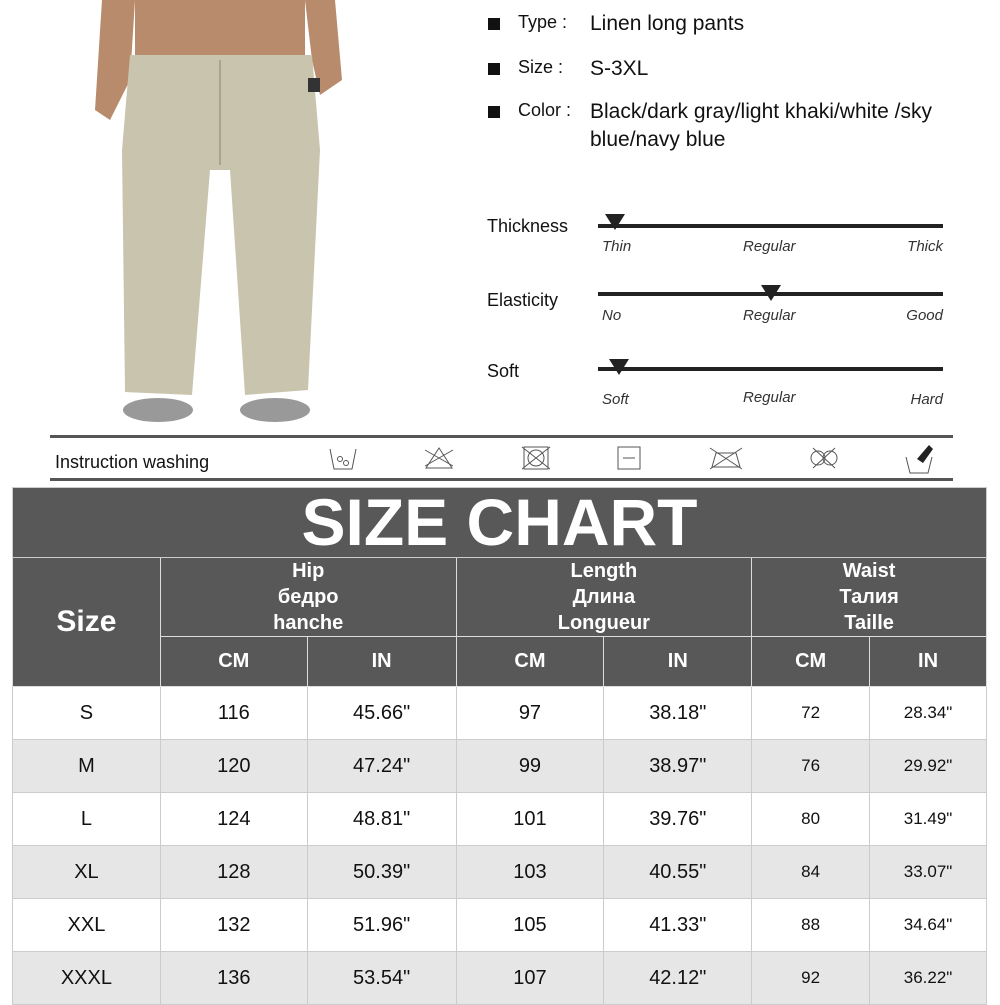 Image resolution: width=1000 pixels, height=1005 pixels. Describe the element at coordinates (869, 571) in the screenshot. I see `group-label-line: Waist` at that location.